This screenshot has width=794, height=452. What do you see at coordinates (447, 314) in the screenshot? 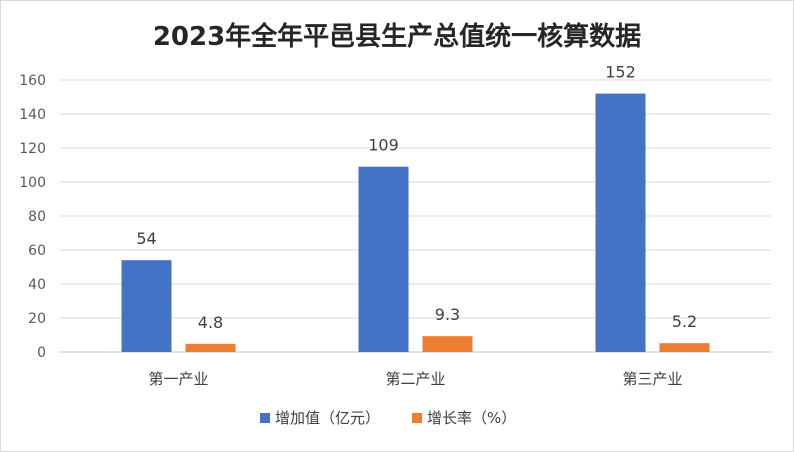
I see `data-label: 9.3` at bounding box center [447, 314].